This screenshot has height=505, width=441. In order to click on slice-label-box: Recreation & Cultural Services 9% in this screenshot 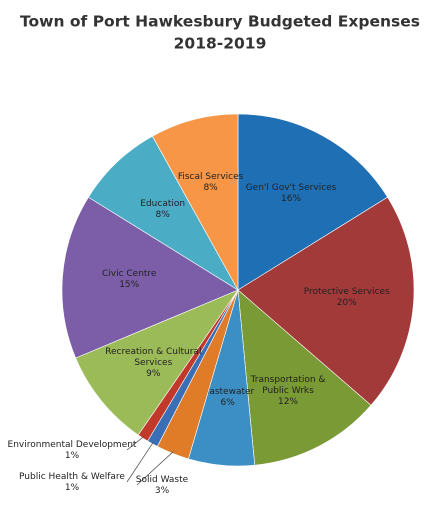, I will do `click(153, 363)`.